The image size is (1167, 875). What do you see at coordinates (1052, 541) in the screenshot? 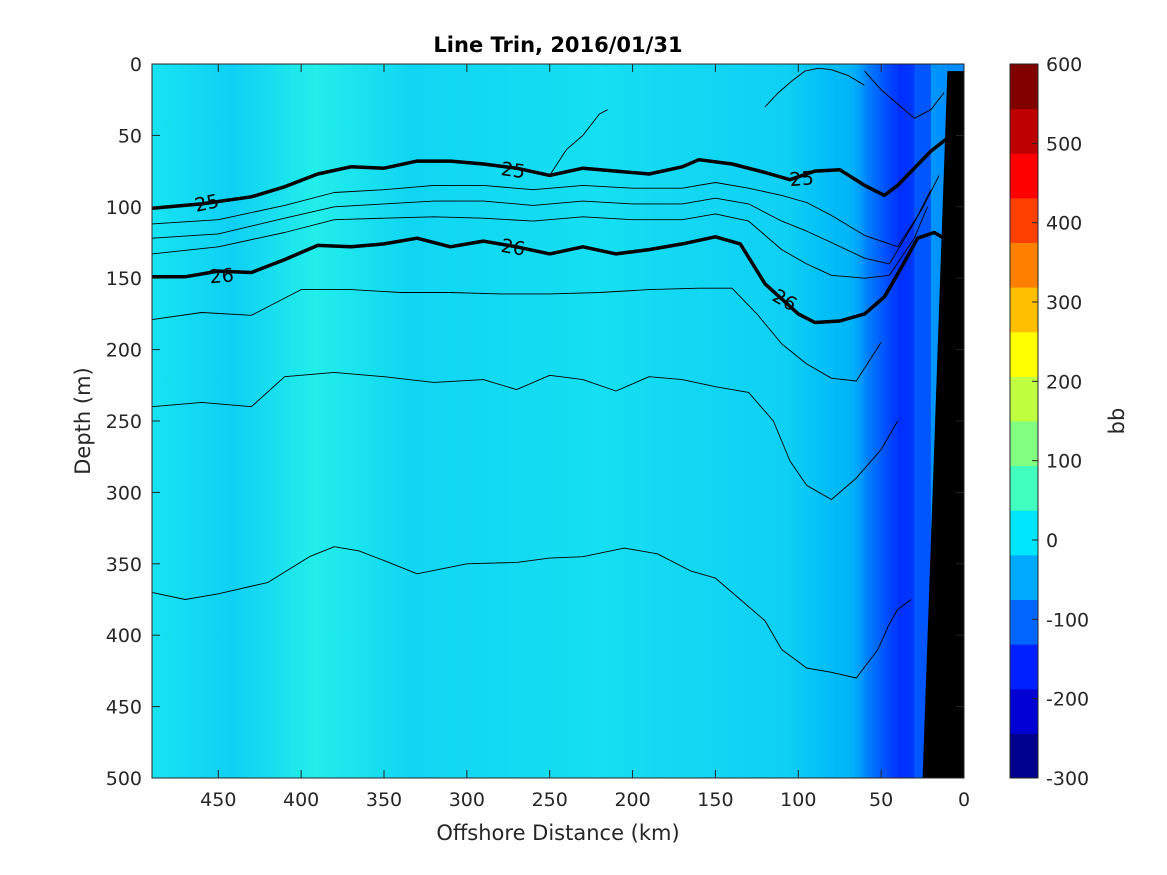
I see `colorbar-tick-label: 0` at bounding box center [1052, 541].